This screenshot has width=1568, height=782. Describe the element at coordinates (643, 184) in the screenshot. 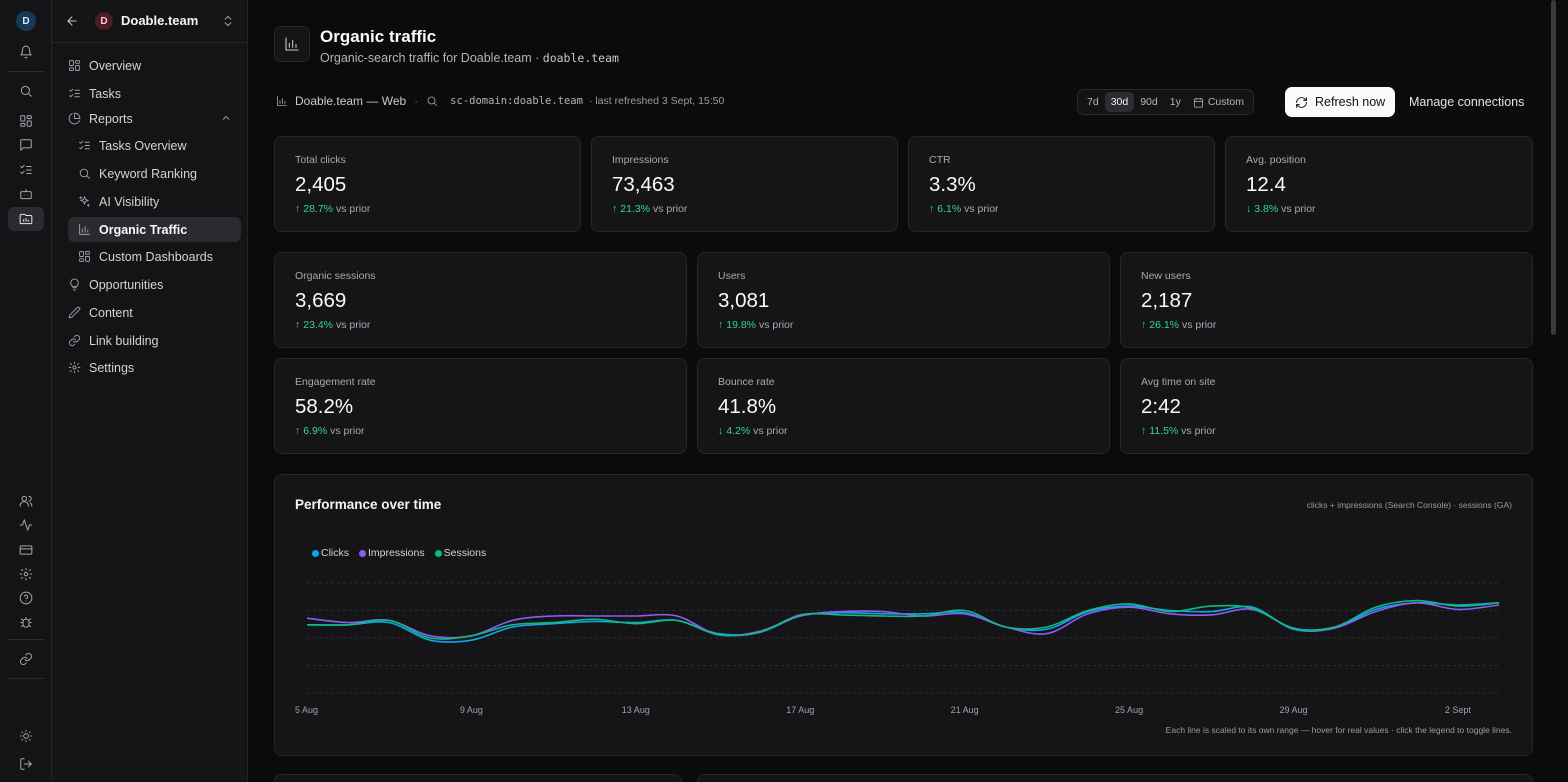

I see `kpi-value: 73,463` at that location.